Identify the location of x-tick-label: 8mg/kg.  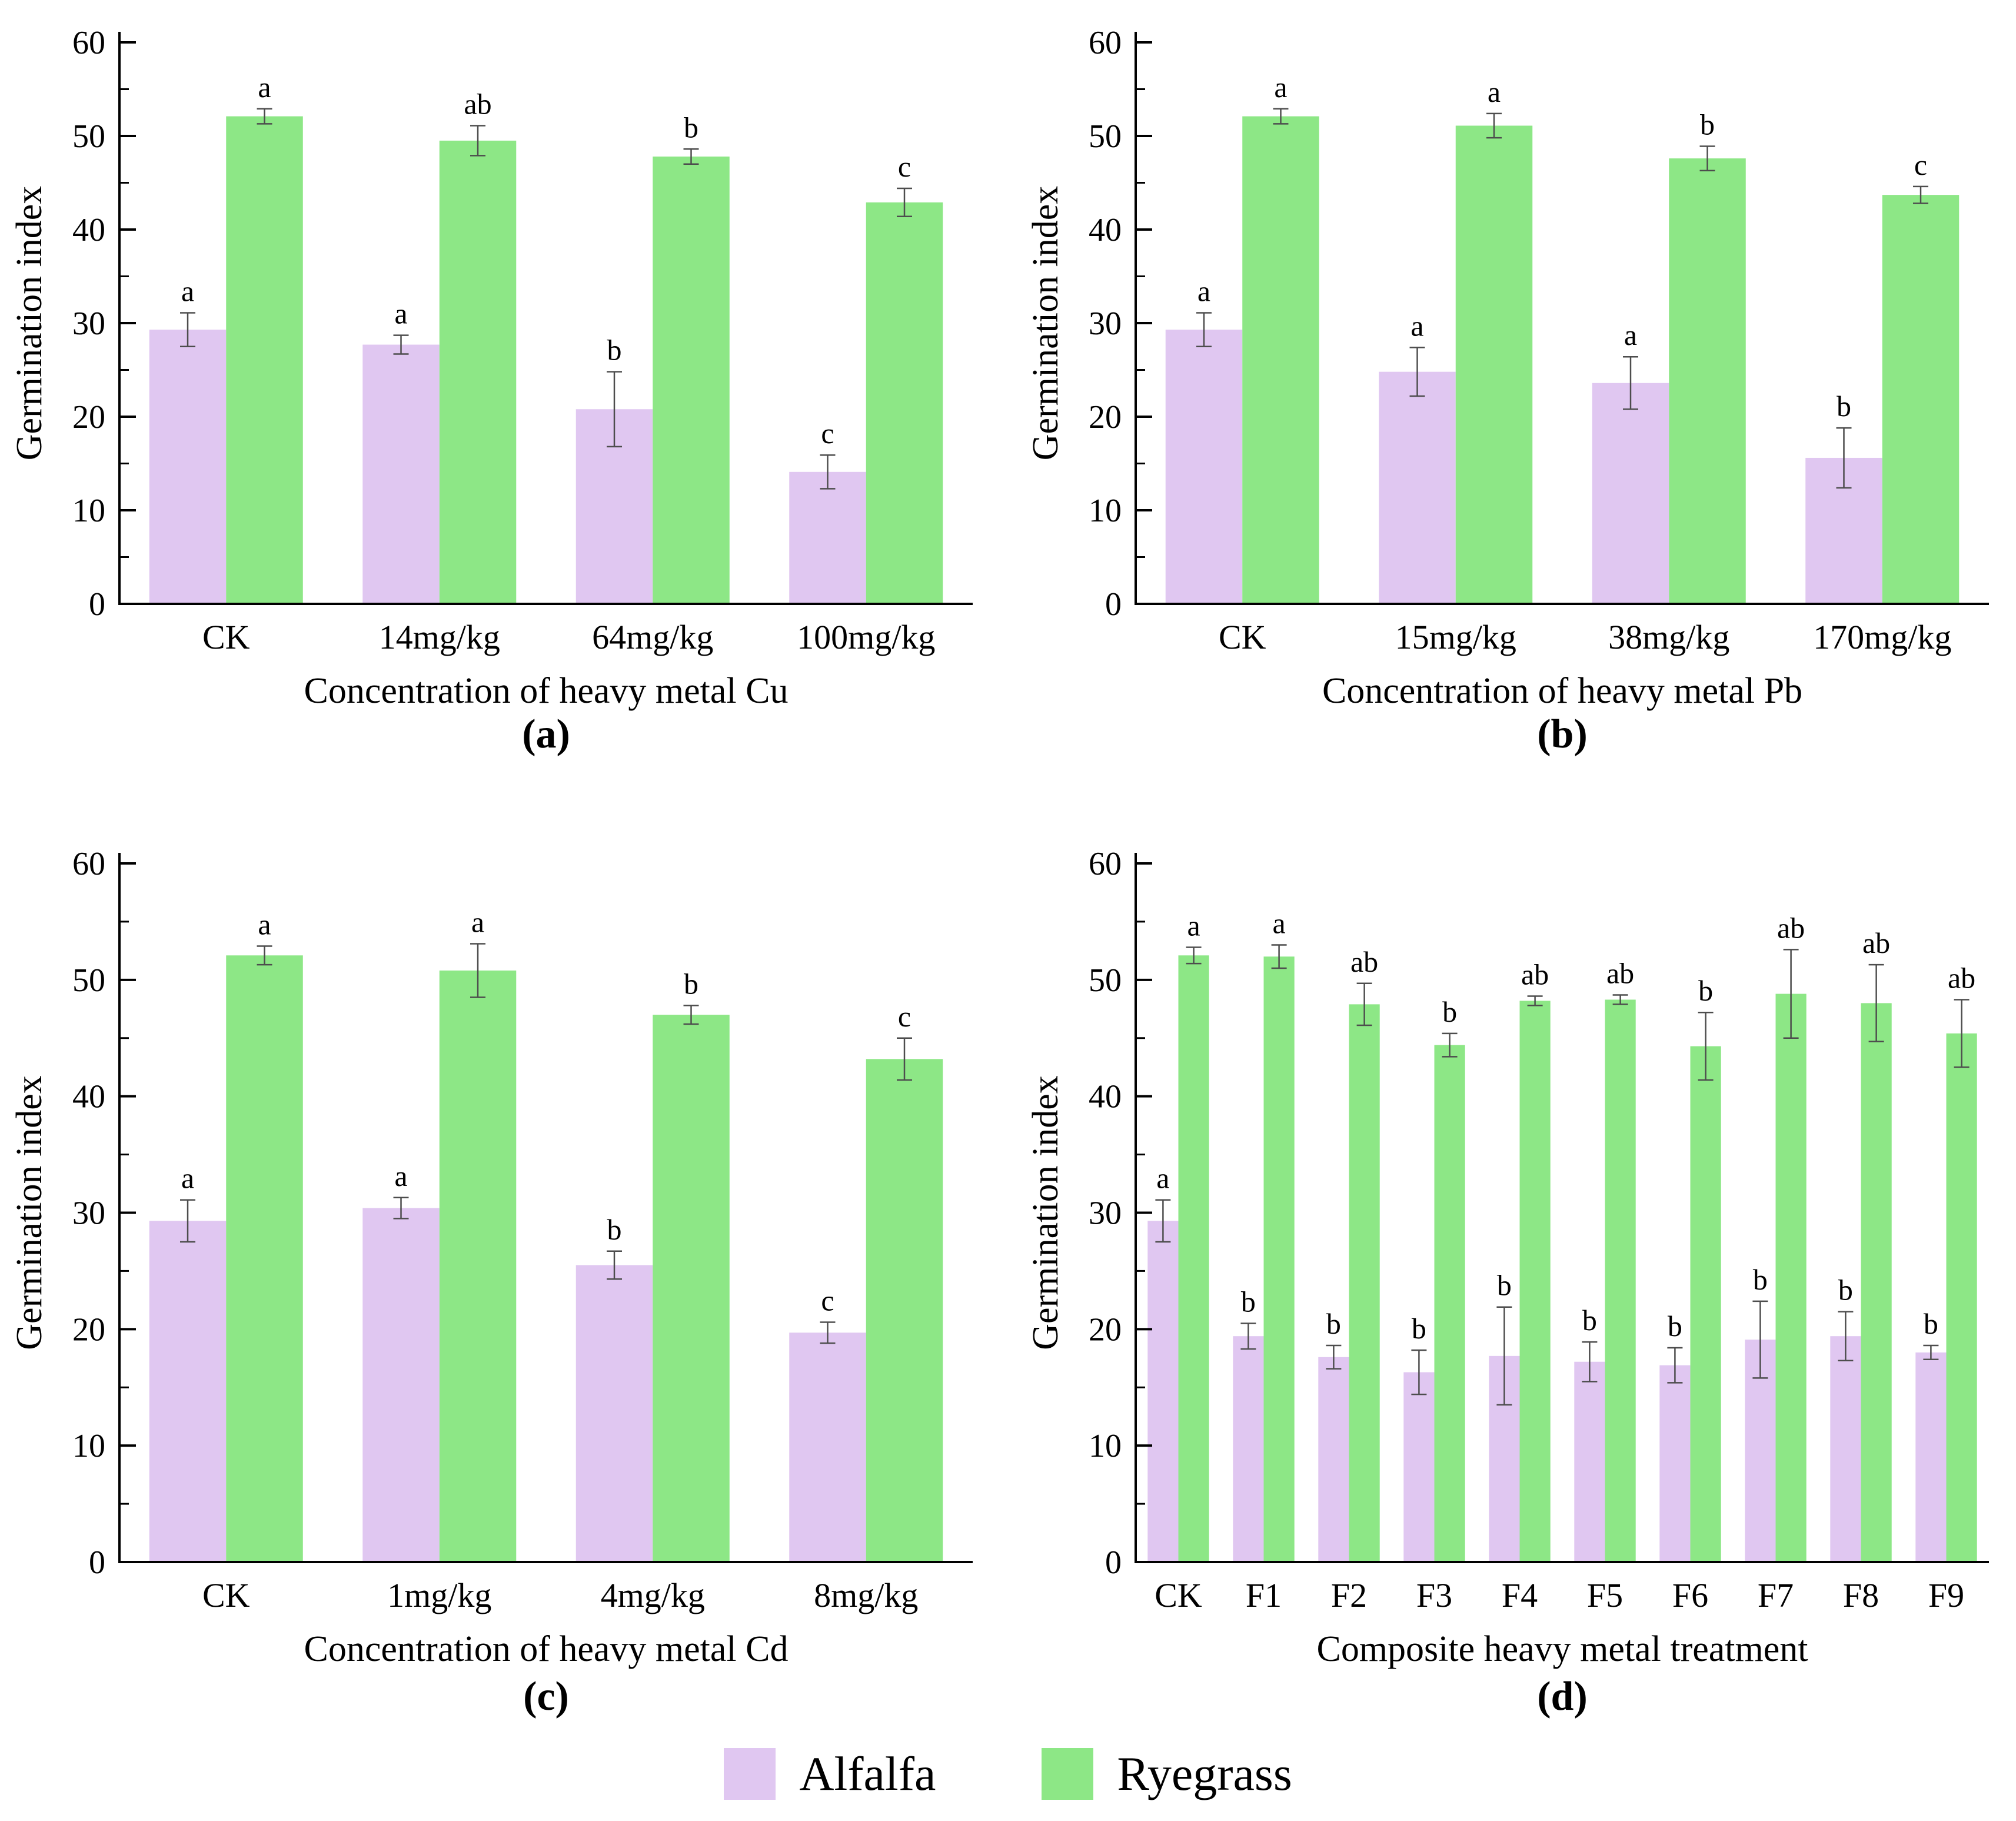
(866, 1595).